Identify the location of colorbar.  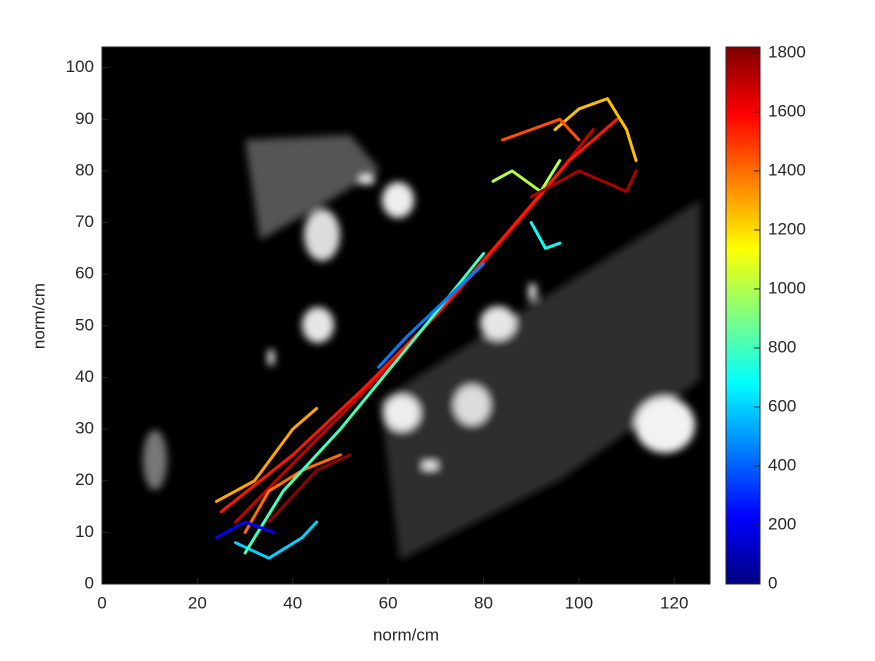
(743, 315).